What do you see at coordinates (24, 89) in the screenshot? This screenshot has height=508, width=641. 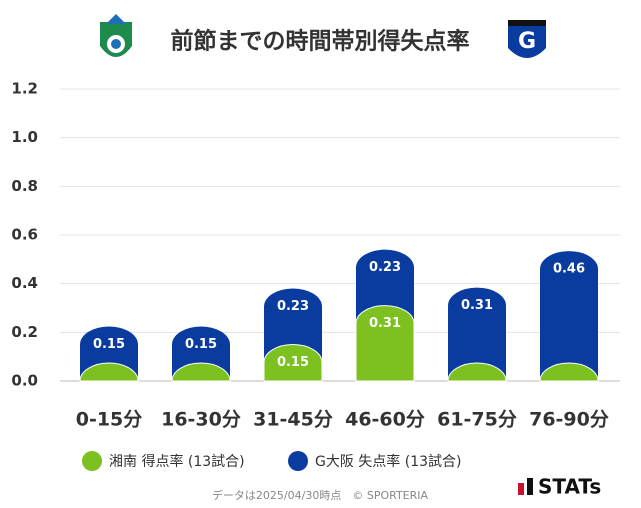 I see `y-tick-label: 1.2` at bounding box center [24, 89].